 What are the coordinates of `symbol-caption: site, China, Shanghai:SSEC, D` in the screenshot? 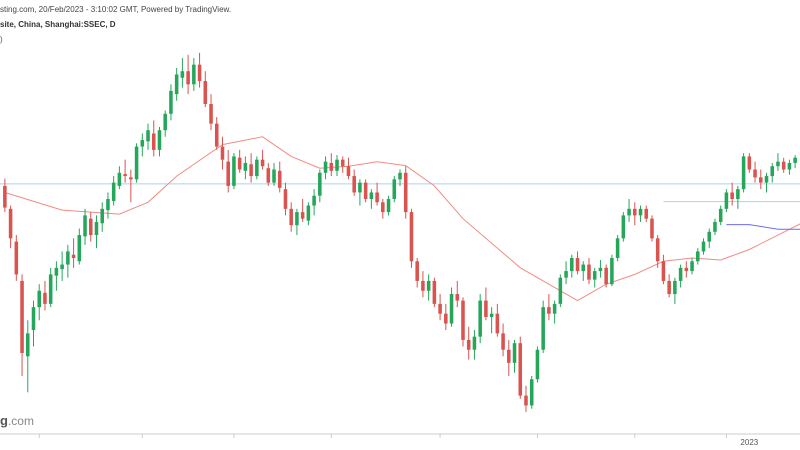 It's located at (58, 24).